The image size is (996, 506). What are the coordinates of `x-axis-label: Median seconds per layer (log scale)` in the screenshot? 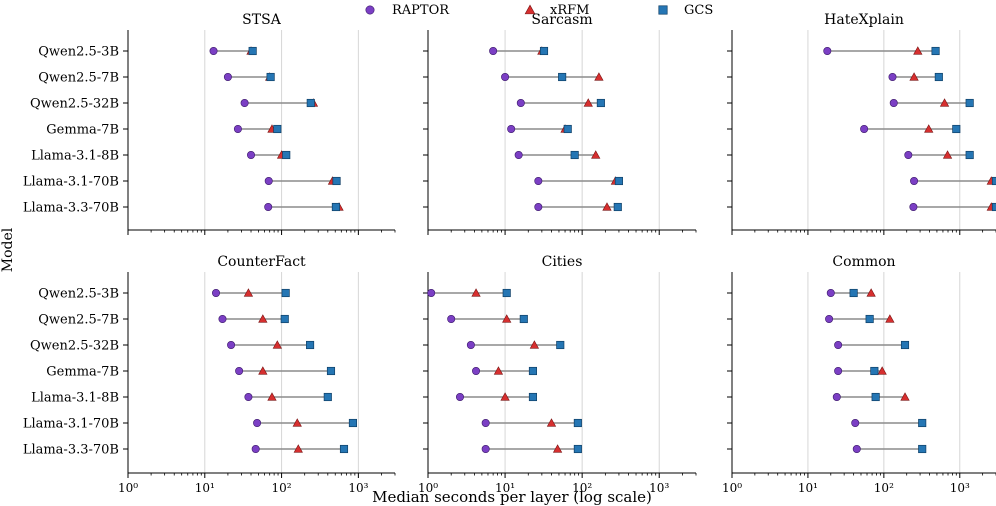 It's located at (512, 497).